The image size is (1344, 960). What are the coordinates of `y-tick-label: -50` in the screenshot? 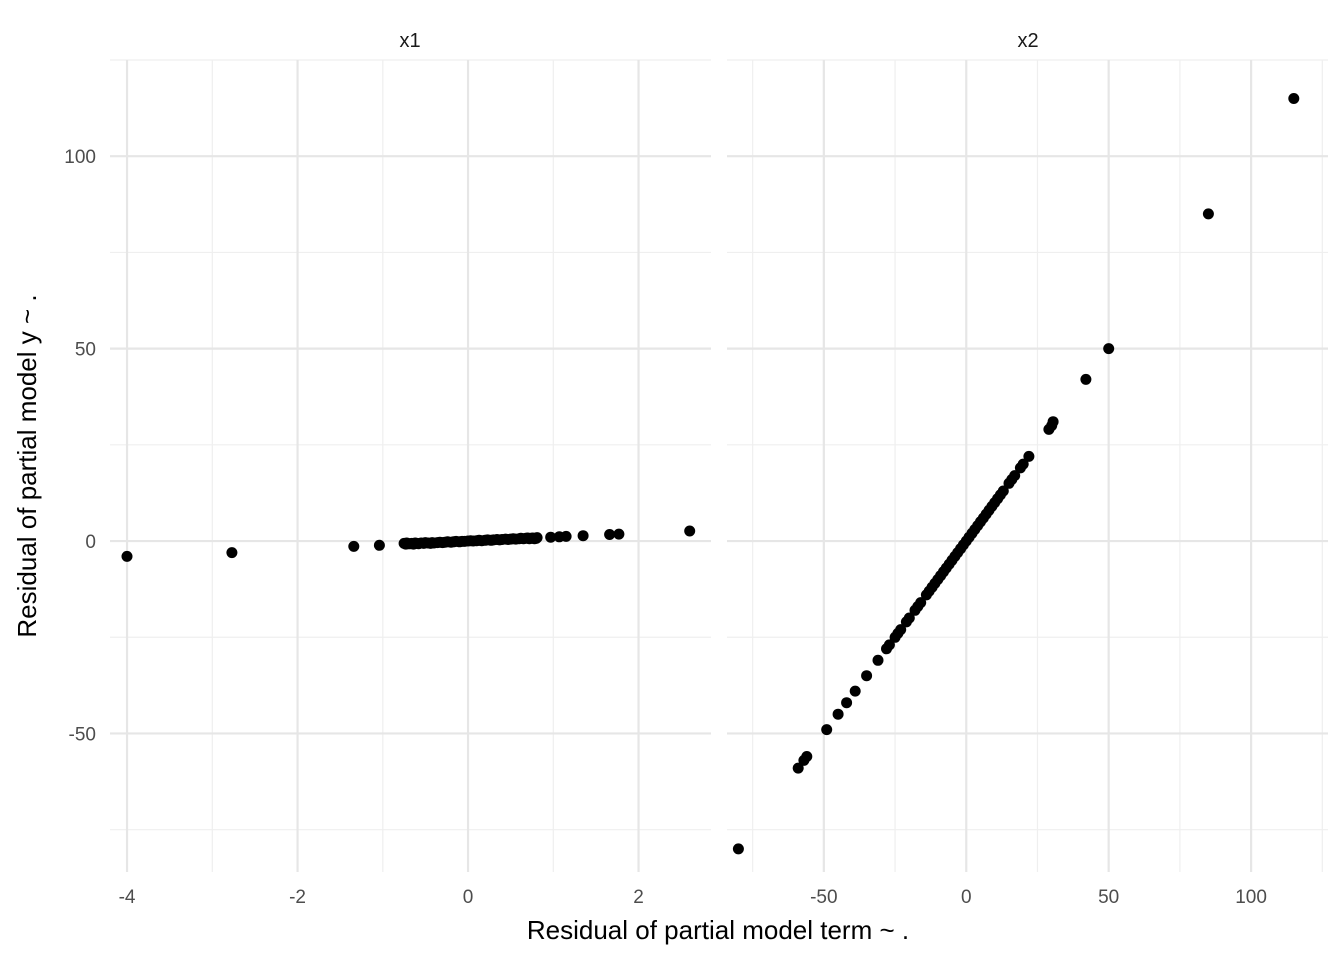 It's located at (82, 734).